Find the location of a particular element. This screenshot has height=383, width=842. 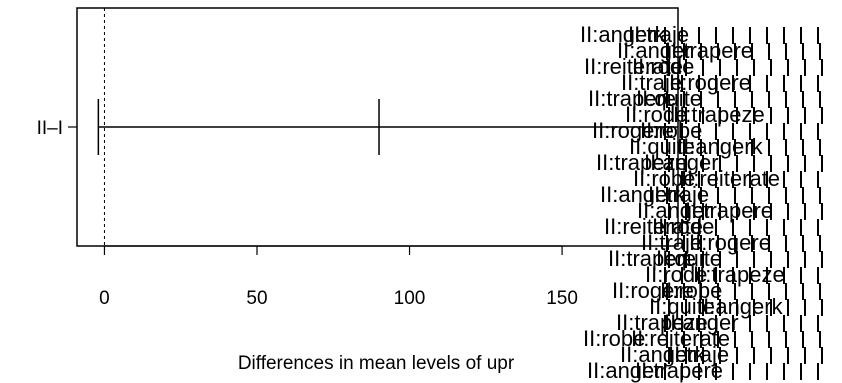

x-axis-ticks: 0 50 100 150 is located at coordinates (338, 277).